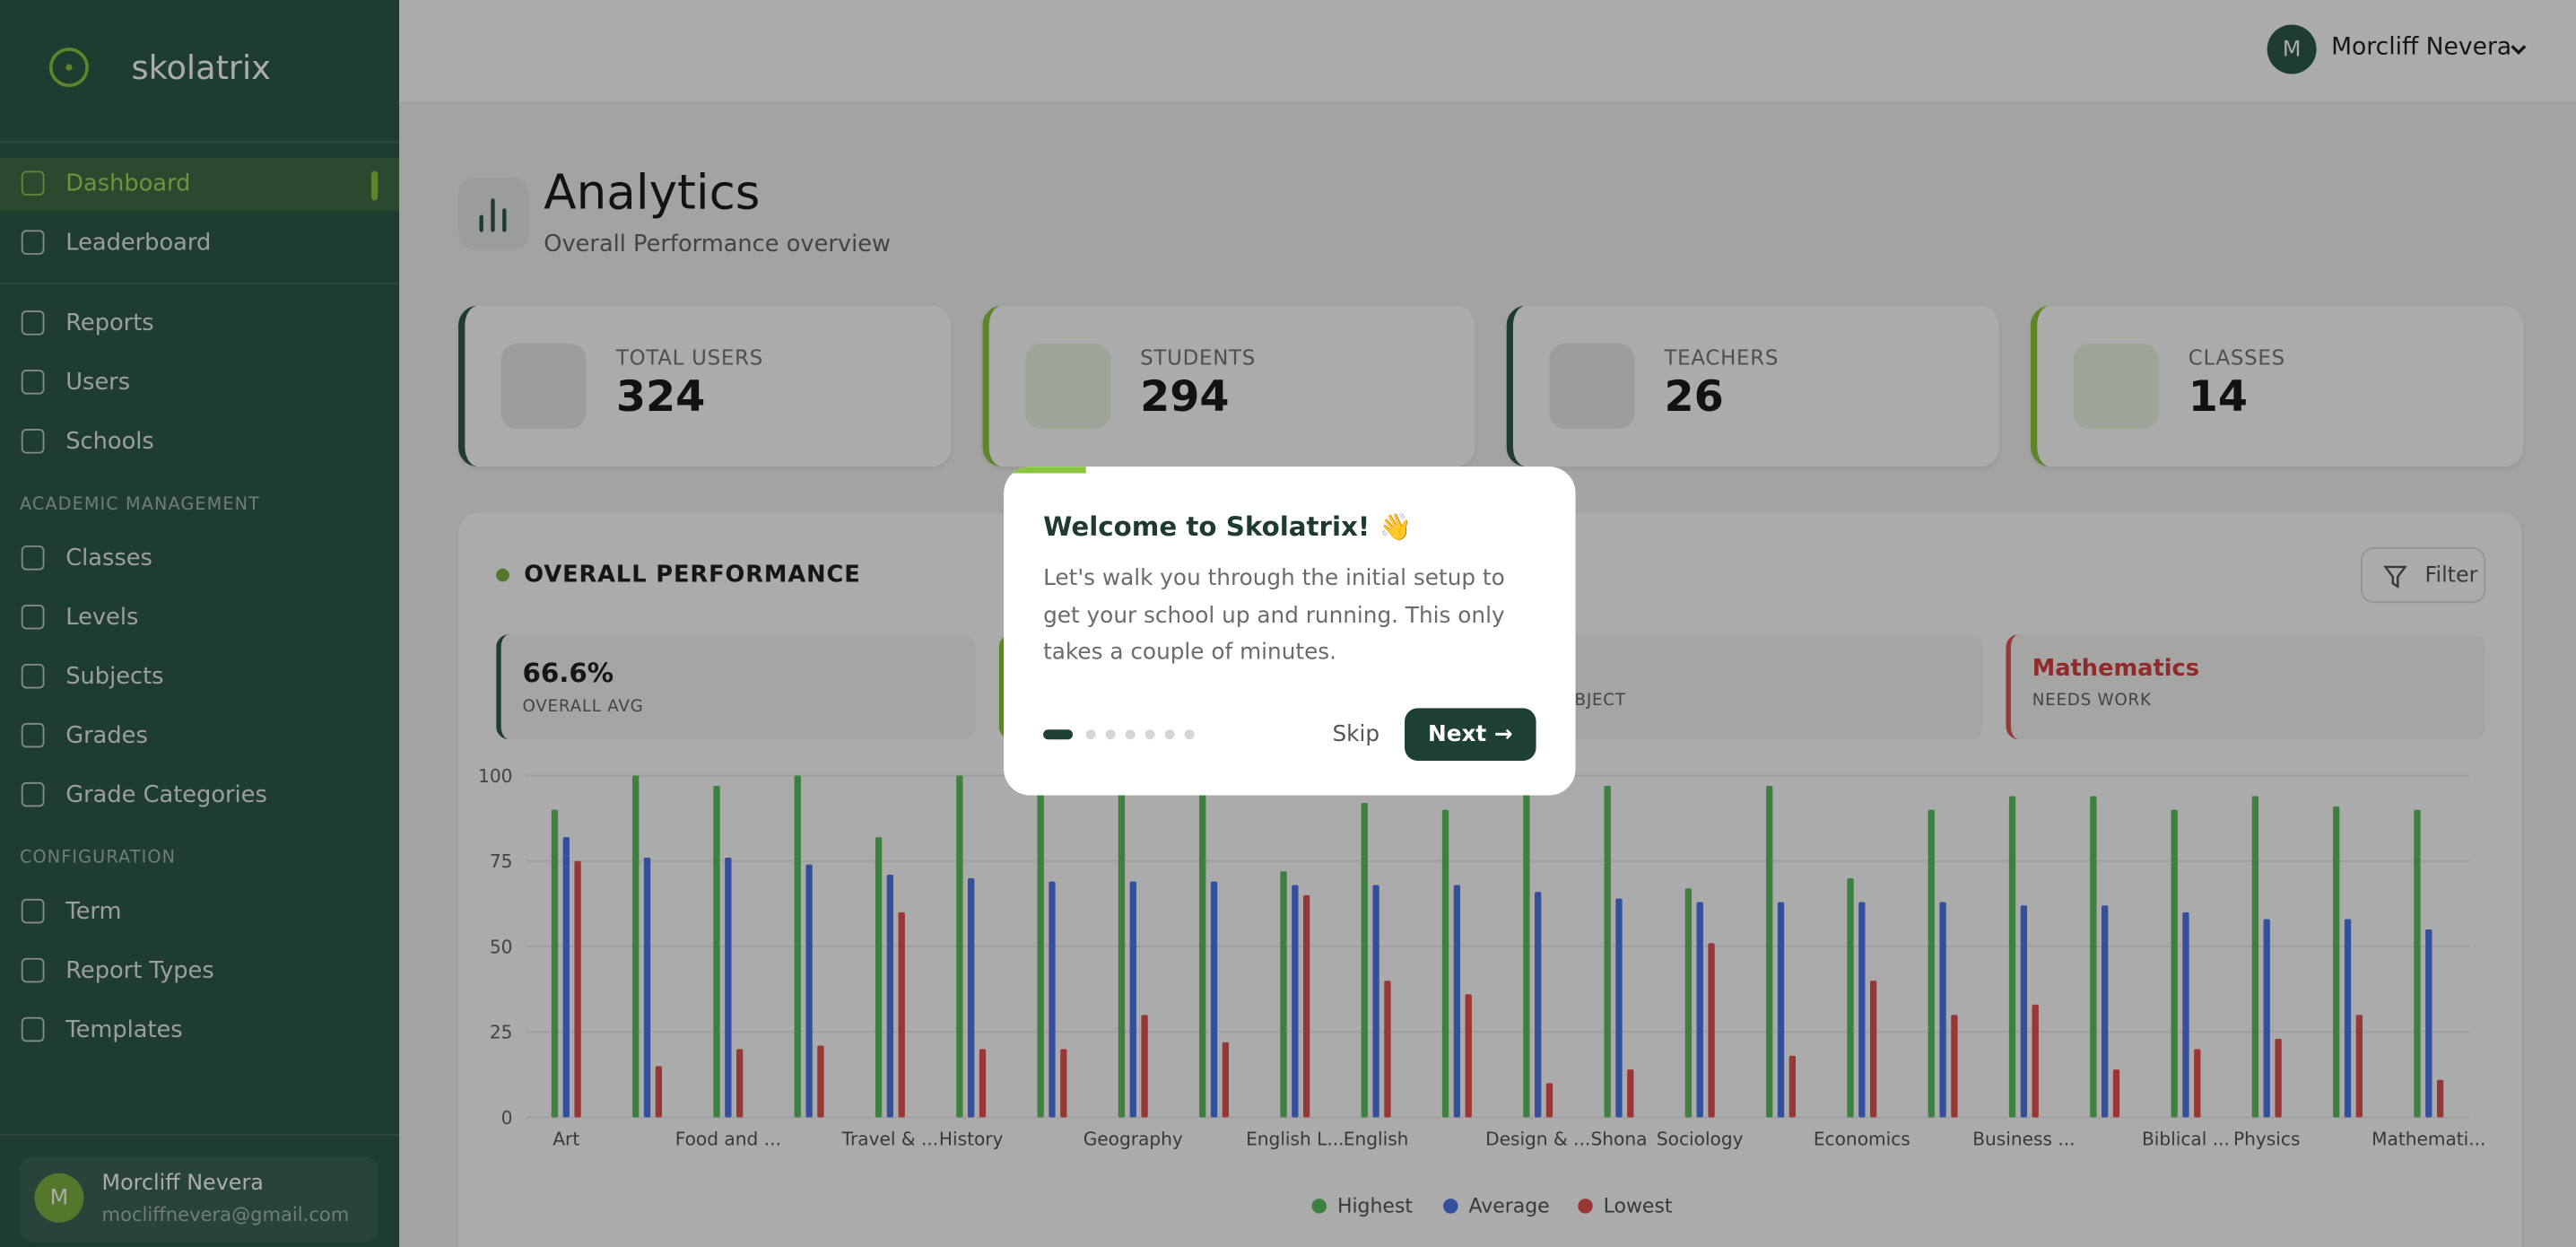 Image resolution: width=2576 pixels, height=1247 pixels. I want to click on page-icon, so click(493, 213).